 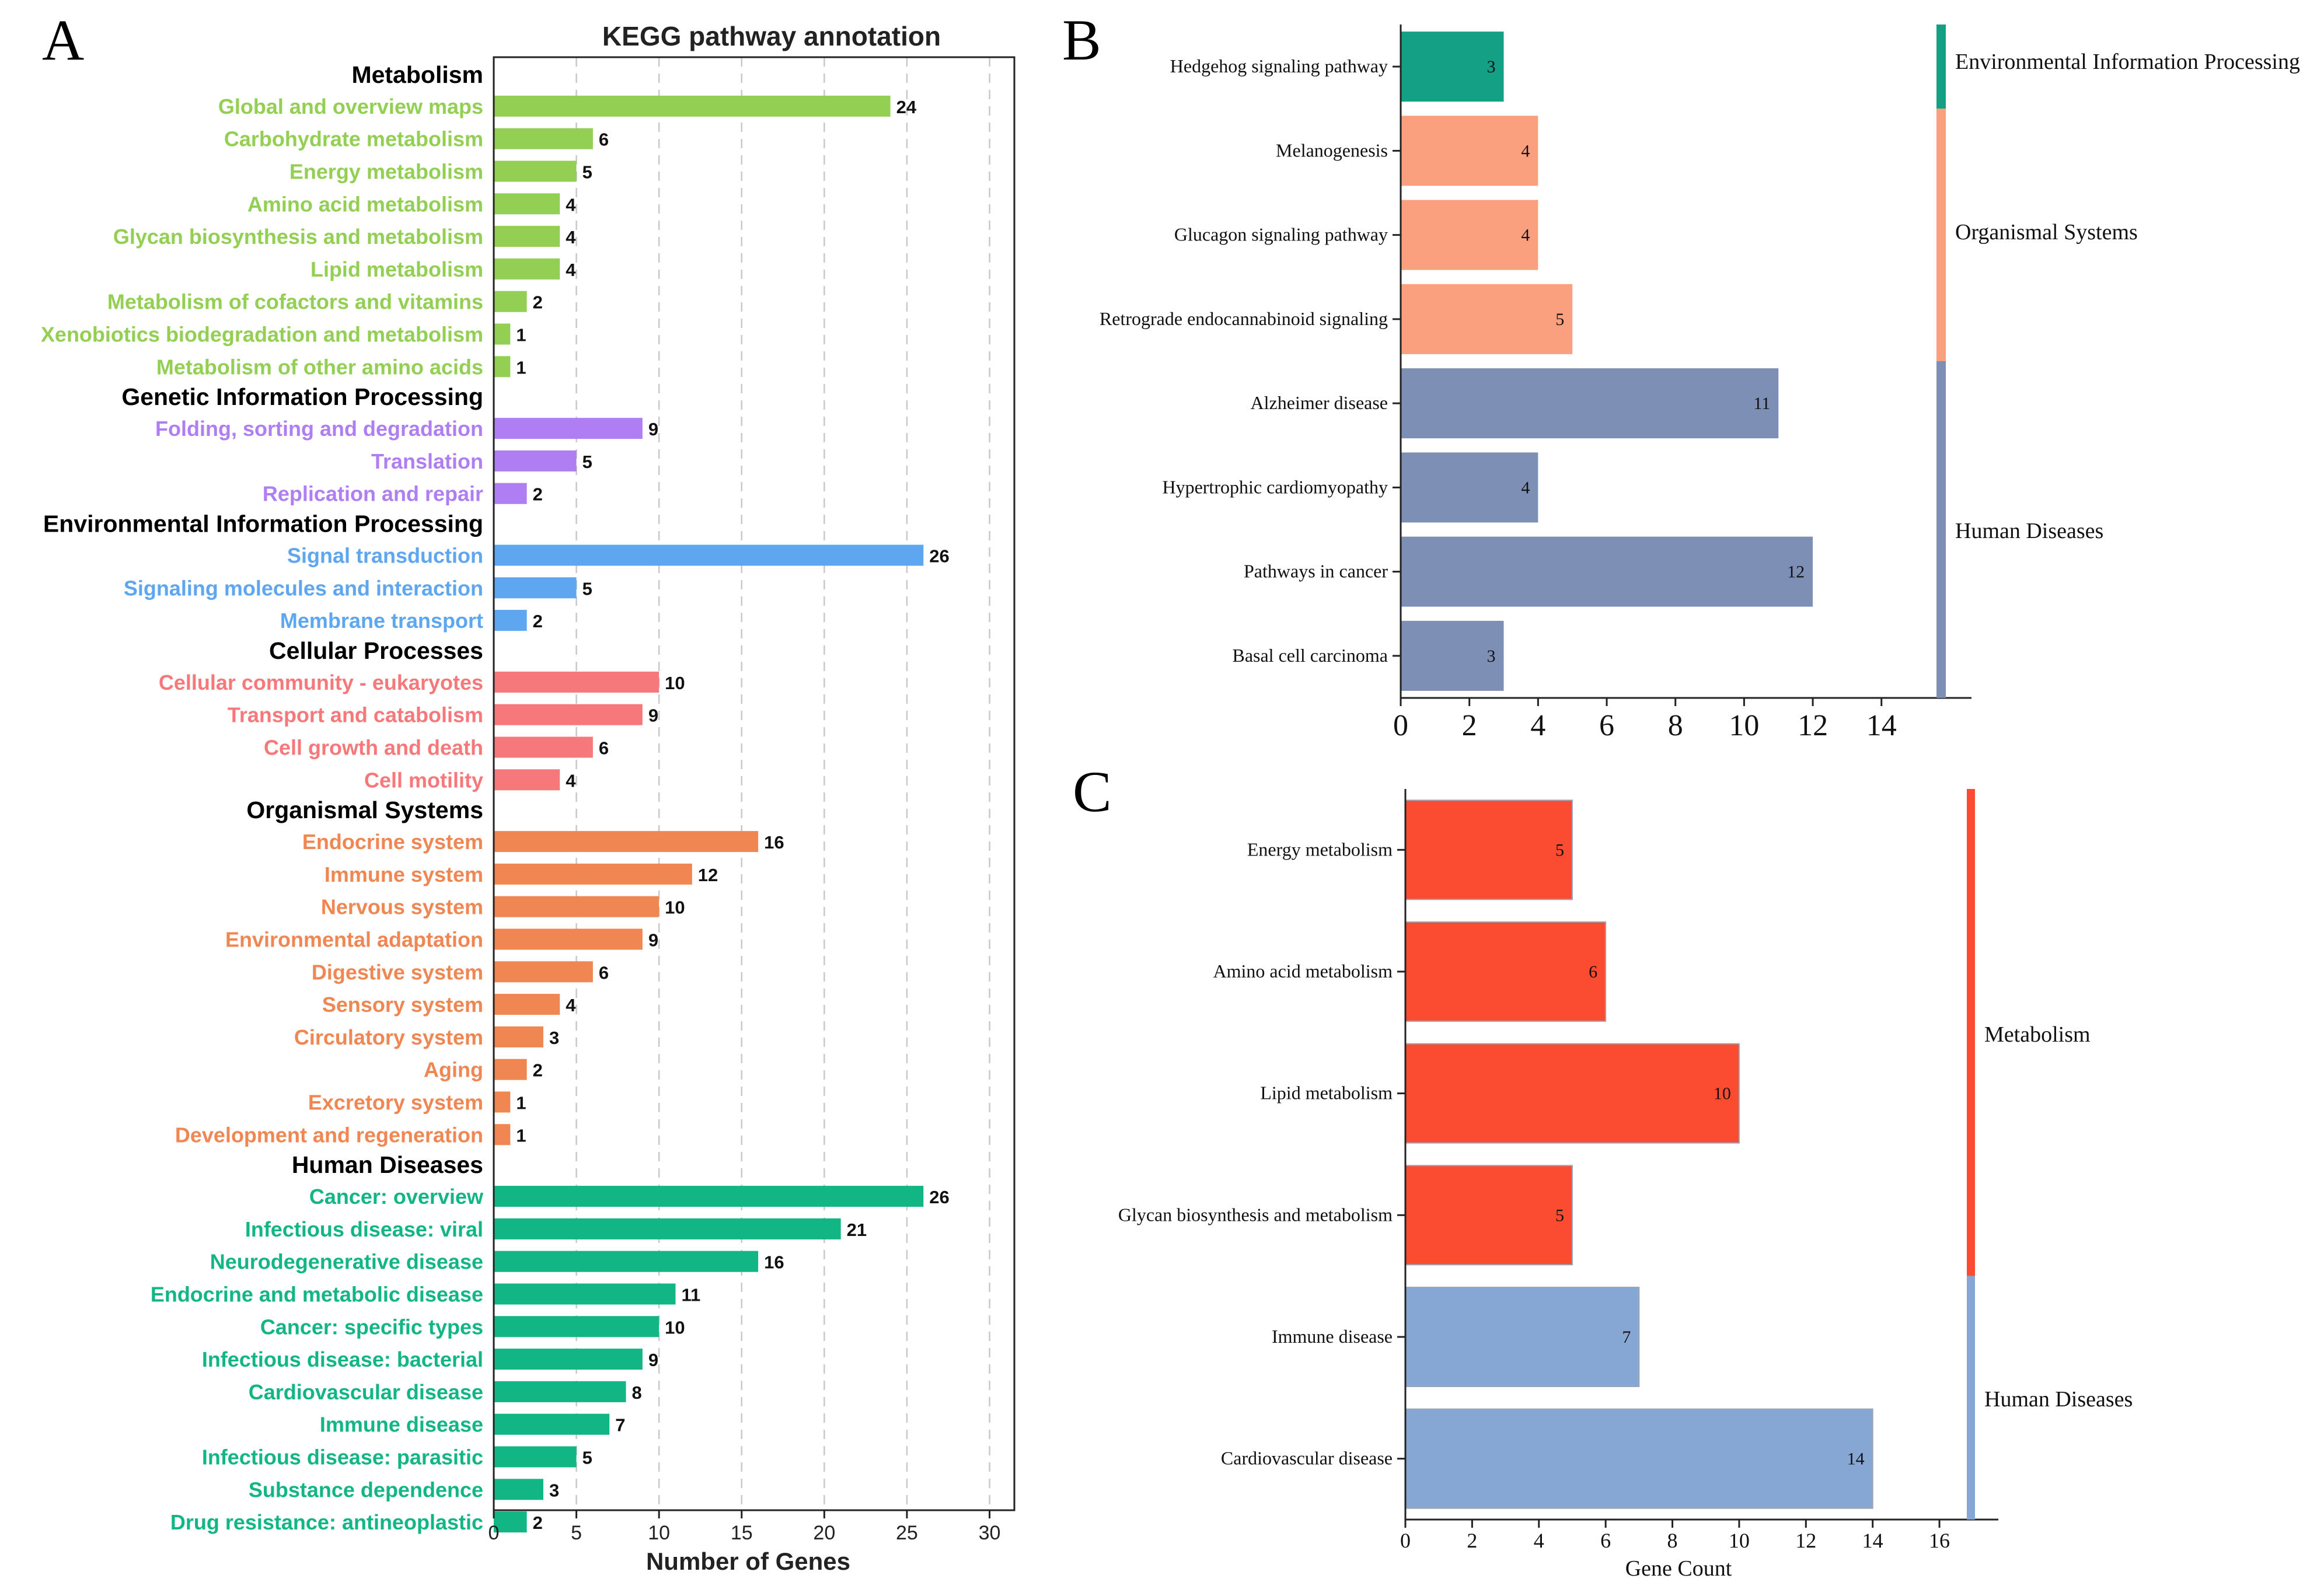 I want to click on bar-label: Glycan biosynthesis and metabolism, so click(x=298, y=237).